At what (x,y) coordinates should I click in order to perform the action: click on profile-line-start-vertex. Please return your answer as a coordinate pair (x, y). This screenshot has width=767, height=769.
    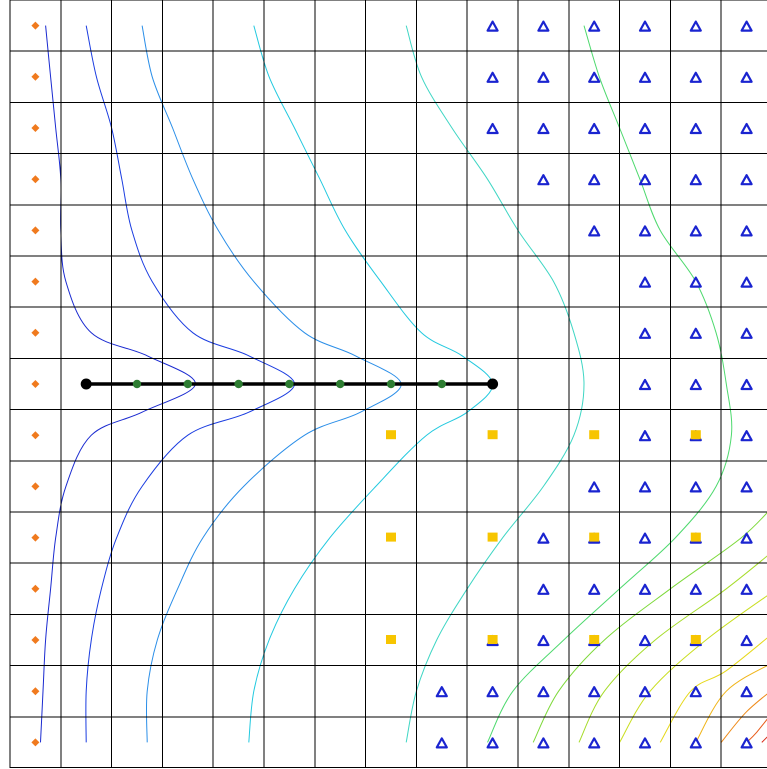
    Looking at the image, I should click on (86, 384).